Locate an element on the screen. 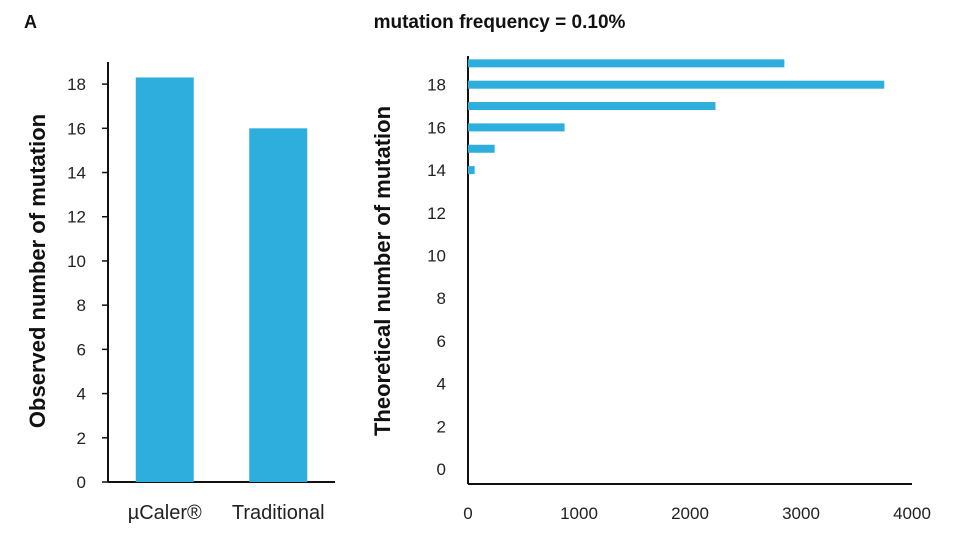 The height and width of the screenshot is (538, 959). right-y-axis-label: Theoretical number of mutation is located at coordinates (382, 271).